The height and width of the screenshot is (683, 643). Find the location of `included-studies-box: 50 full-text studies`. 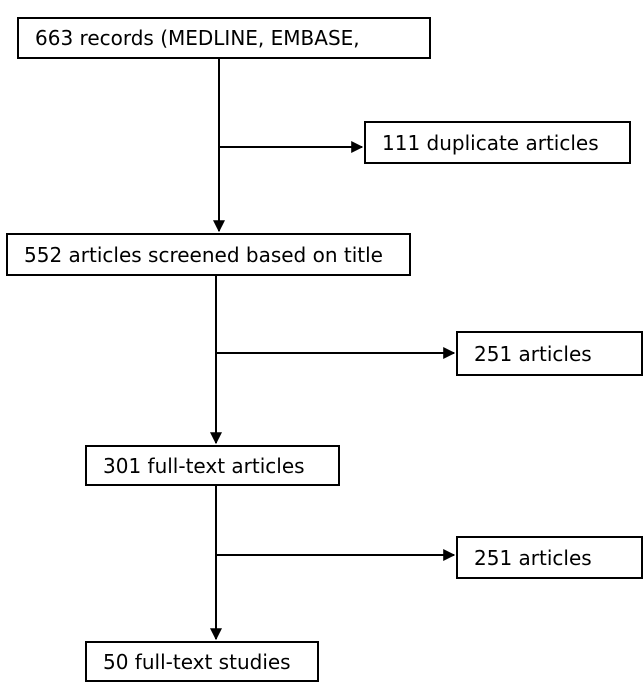

included-studies-box: 50 full-text studies is located at coordinates (202, 661).